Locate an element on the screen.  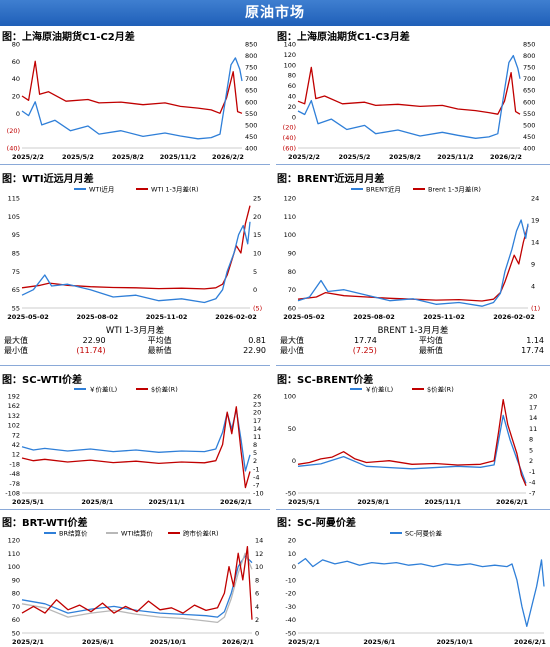
stat-value: 22.90 is located at coordinates (94, 340).